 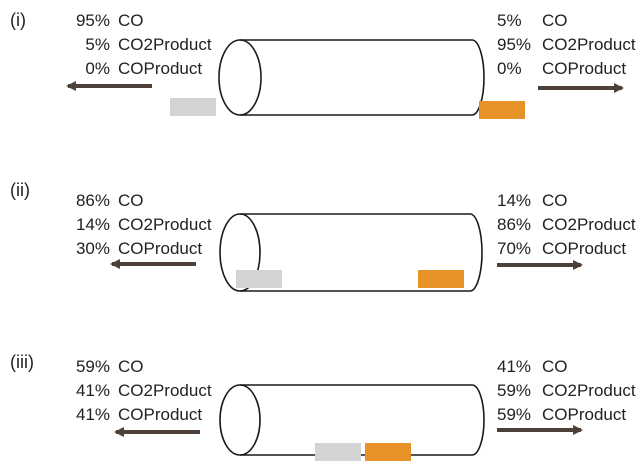 I want to click on right-pct-co2product: 86%, so click(x=514, y=224).